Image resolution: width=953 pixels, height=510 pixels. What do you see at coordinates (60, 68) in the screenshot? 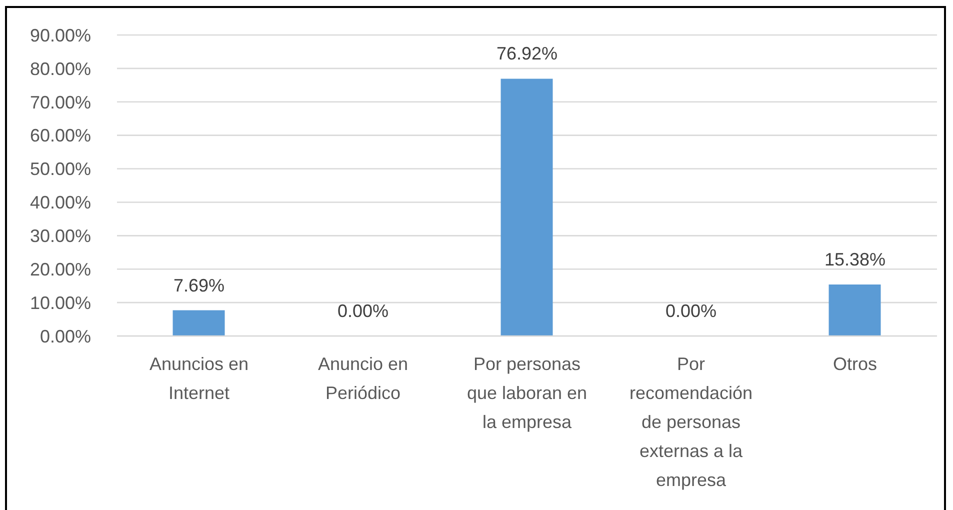
I see `y-tick-label: 80.00%` at bounding box center [60, 68].